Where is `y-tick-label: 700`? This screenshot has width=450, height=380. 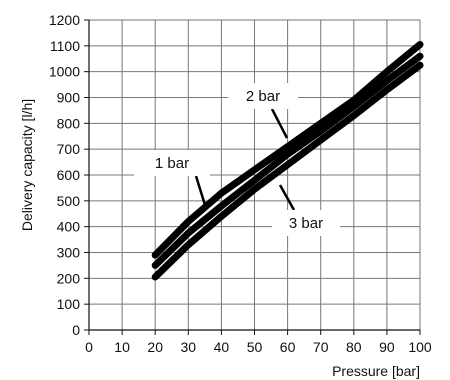 y-tick-label: 700 is located at coordinates (69, 149).